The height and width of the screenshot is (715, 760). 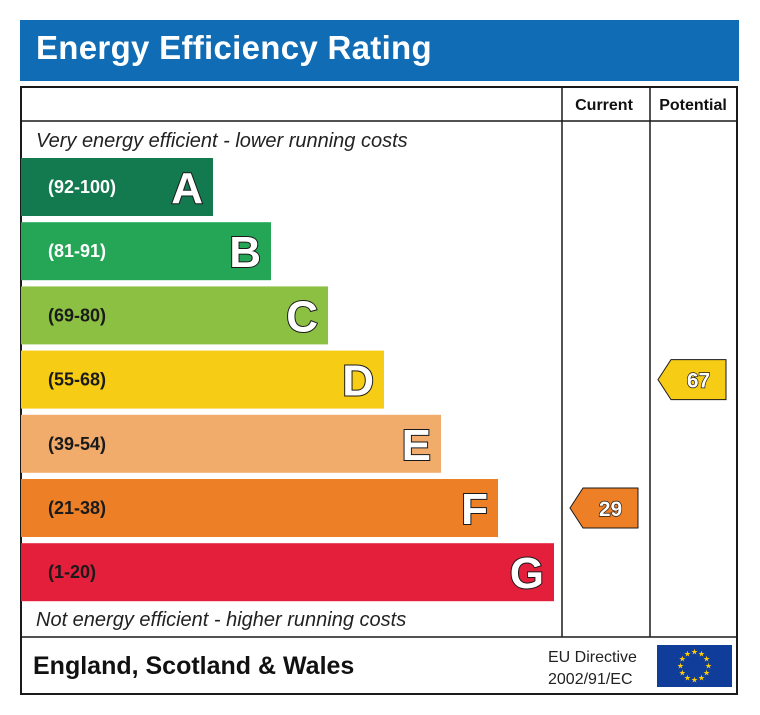 What do you see at coordinates (234, 47) in the screenshot?
I see `chart-title: Energy Efficiency Rating` at bounding box center [234, 47].